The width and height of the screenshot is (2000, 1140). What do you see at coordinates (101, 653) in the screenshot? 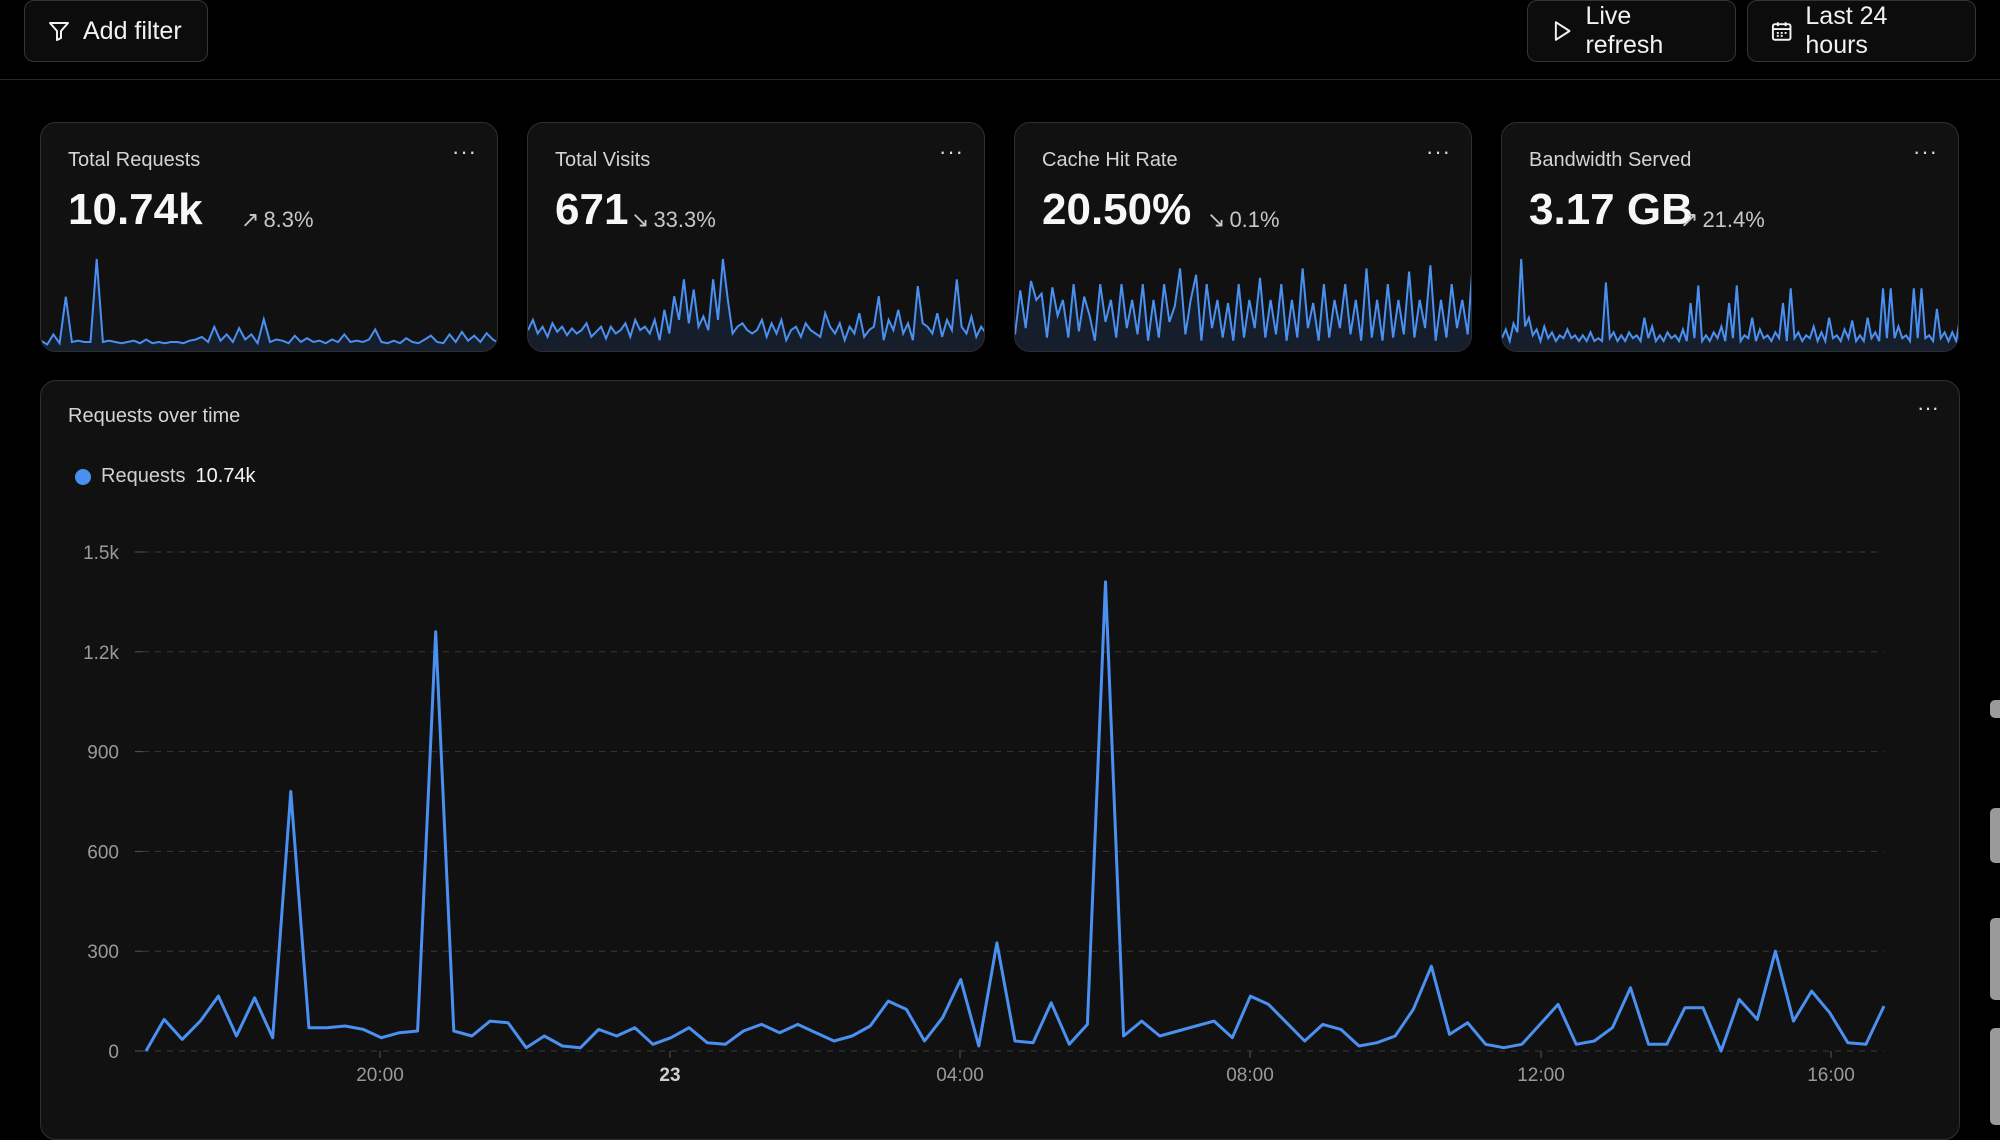
I see `y-tick-label: 1.2k` at bounding box center [101, 653].